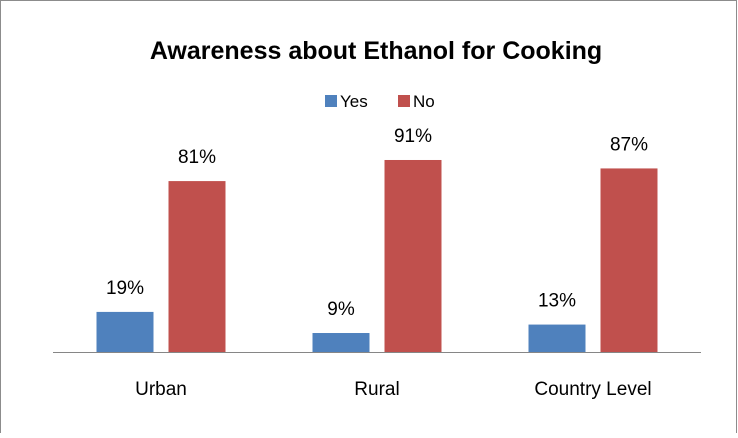 The width and height of the screenshot is (738, 438). What do you see at coordinates (413, 255) in the screenshot?
I see `bar-no-rural` at bounding box center [413, 255].